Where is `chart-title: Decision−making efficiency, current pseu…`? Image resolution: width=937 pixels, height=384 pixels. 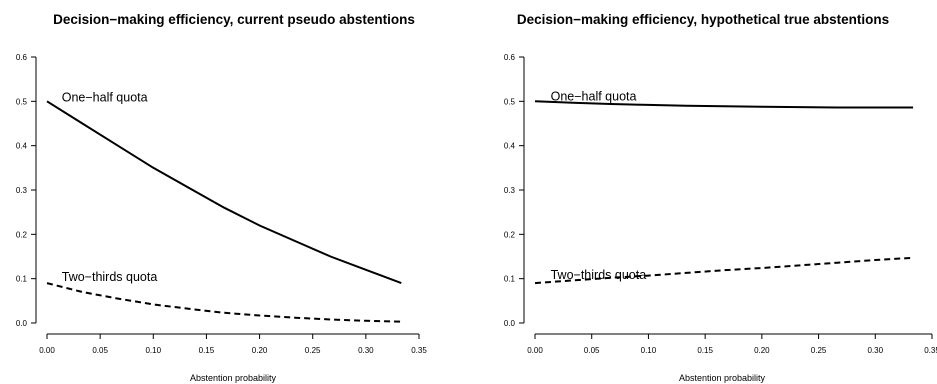 chart-title: Decision−making efficiency, current pseu… is located at coordinates (234, 19).